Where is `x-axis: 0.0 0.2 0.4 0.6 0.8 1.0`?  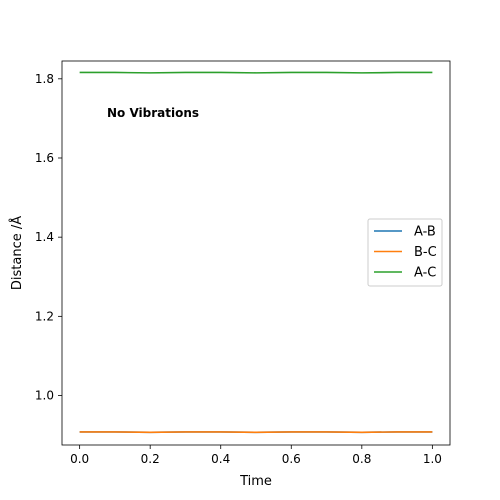
x-axis: 0.0 0.2 0.4 0.6 0.8 1.0 is located at coordinates (256, 455).